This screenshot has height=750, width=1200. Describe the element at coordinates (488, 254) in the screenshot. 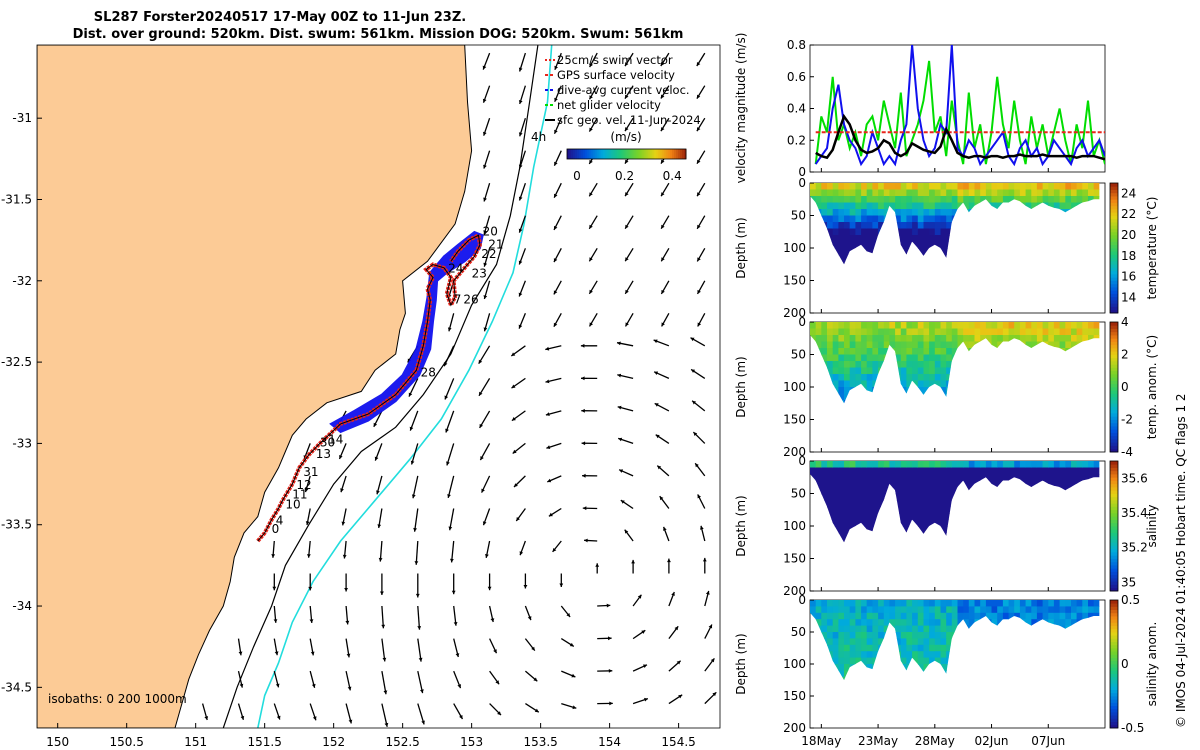

I see `track-day-label: 22` at that location.